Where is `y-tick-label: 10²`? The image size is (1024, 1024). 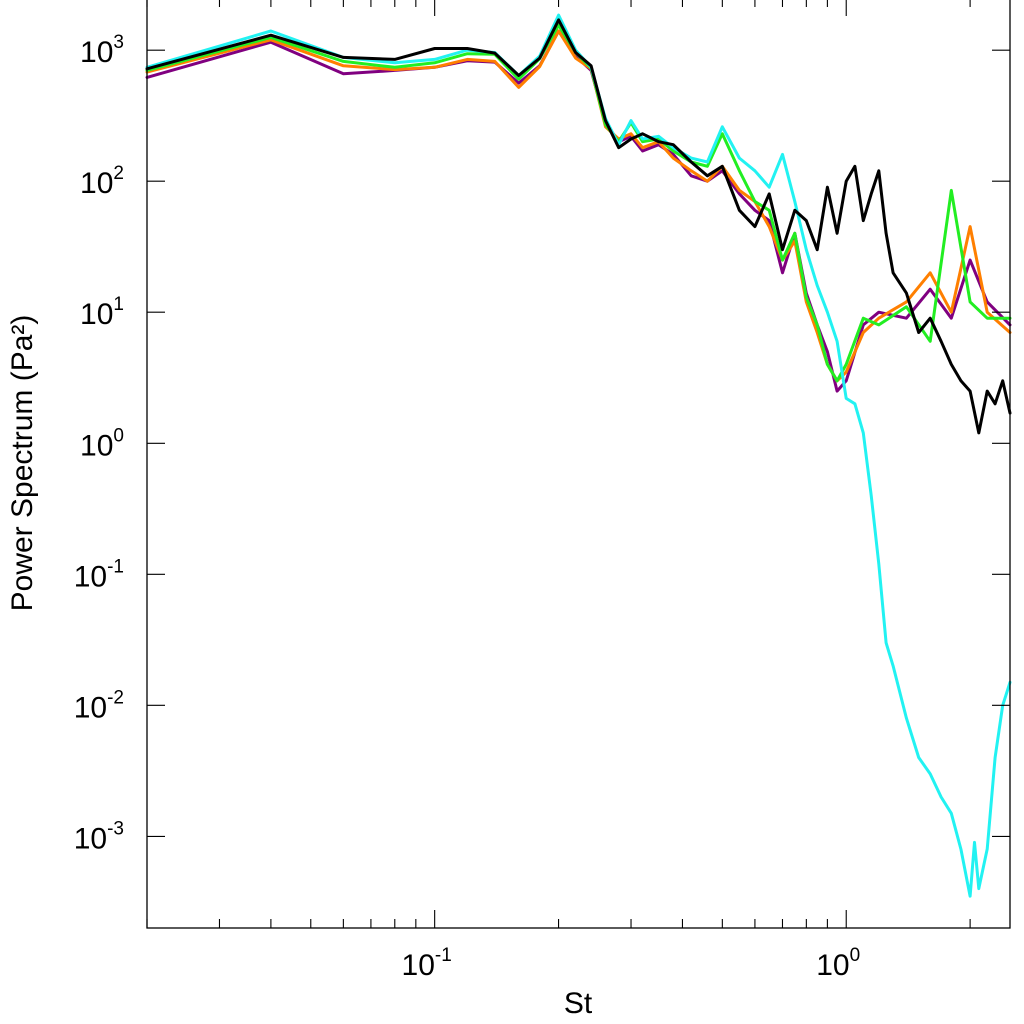 y-tick-label: 10² is located at coordinates (102, 181).